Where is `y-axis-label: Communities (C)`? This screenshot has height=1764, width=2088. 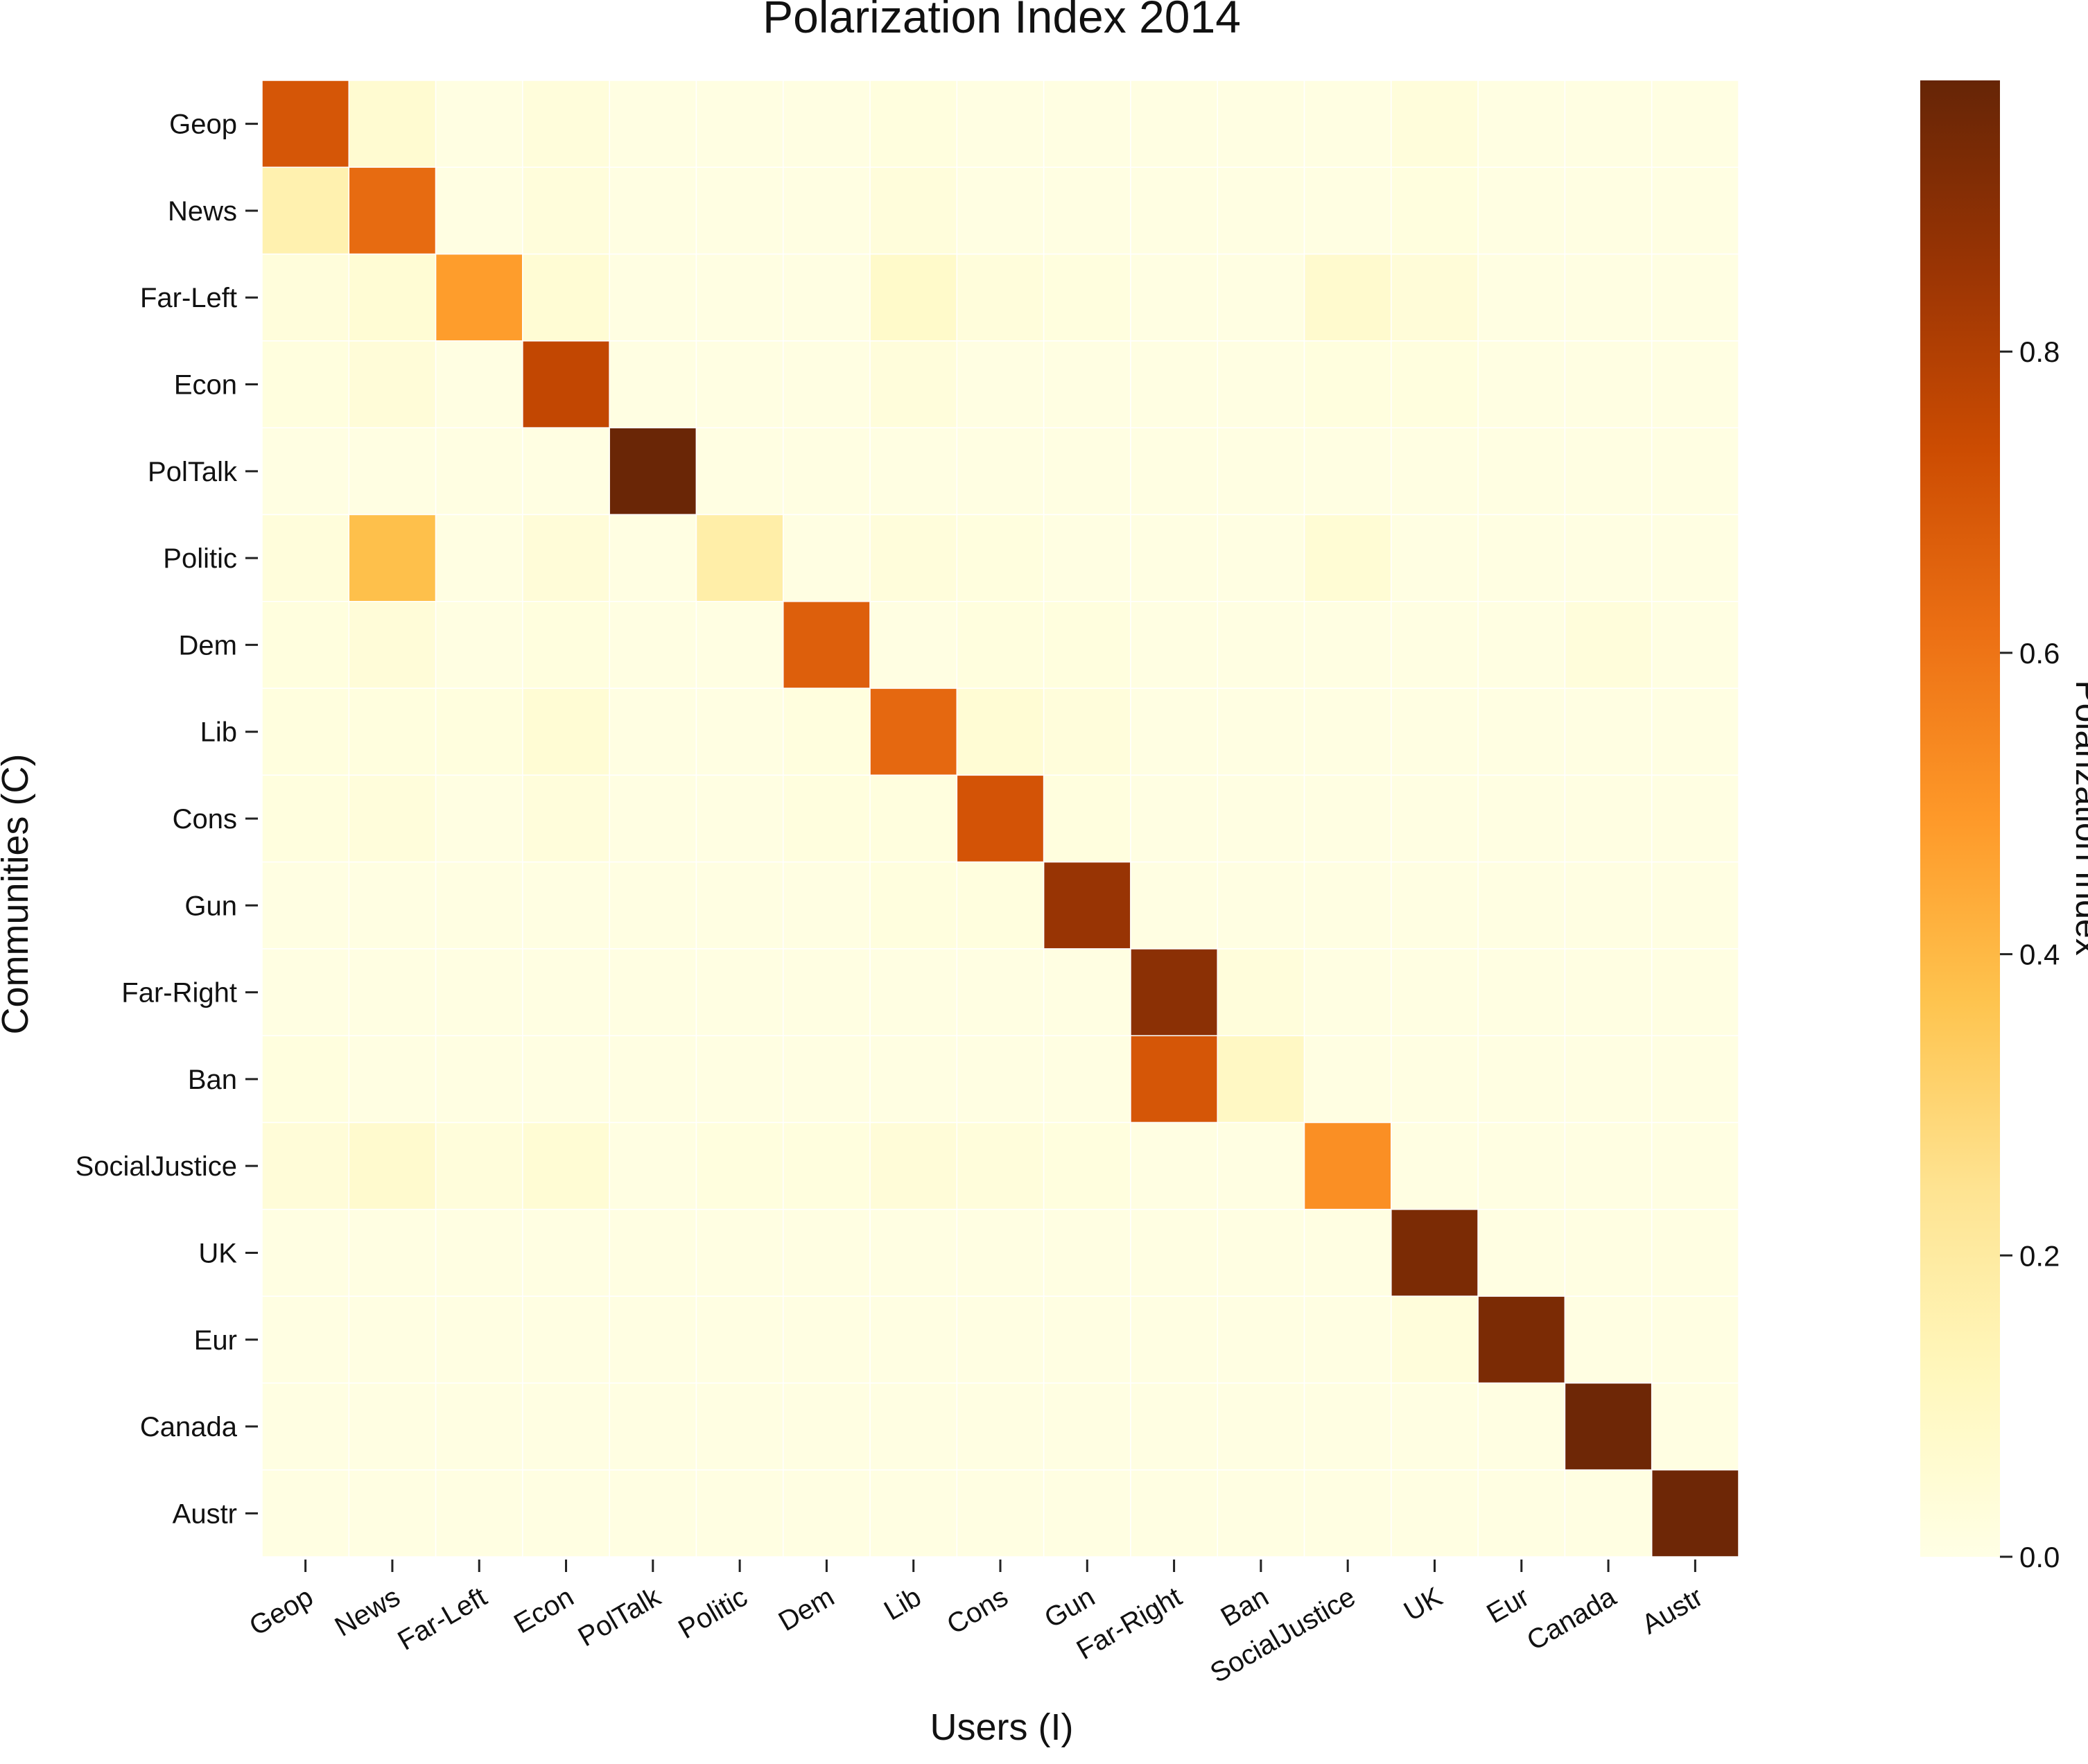 y-axis-label: Communities (C) is located at coordinates (18, 893).